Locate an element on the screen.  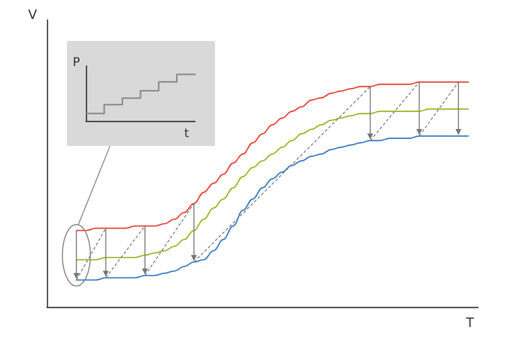
y-axis-title: P is located at coordinates (76, 62).